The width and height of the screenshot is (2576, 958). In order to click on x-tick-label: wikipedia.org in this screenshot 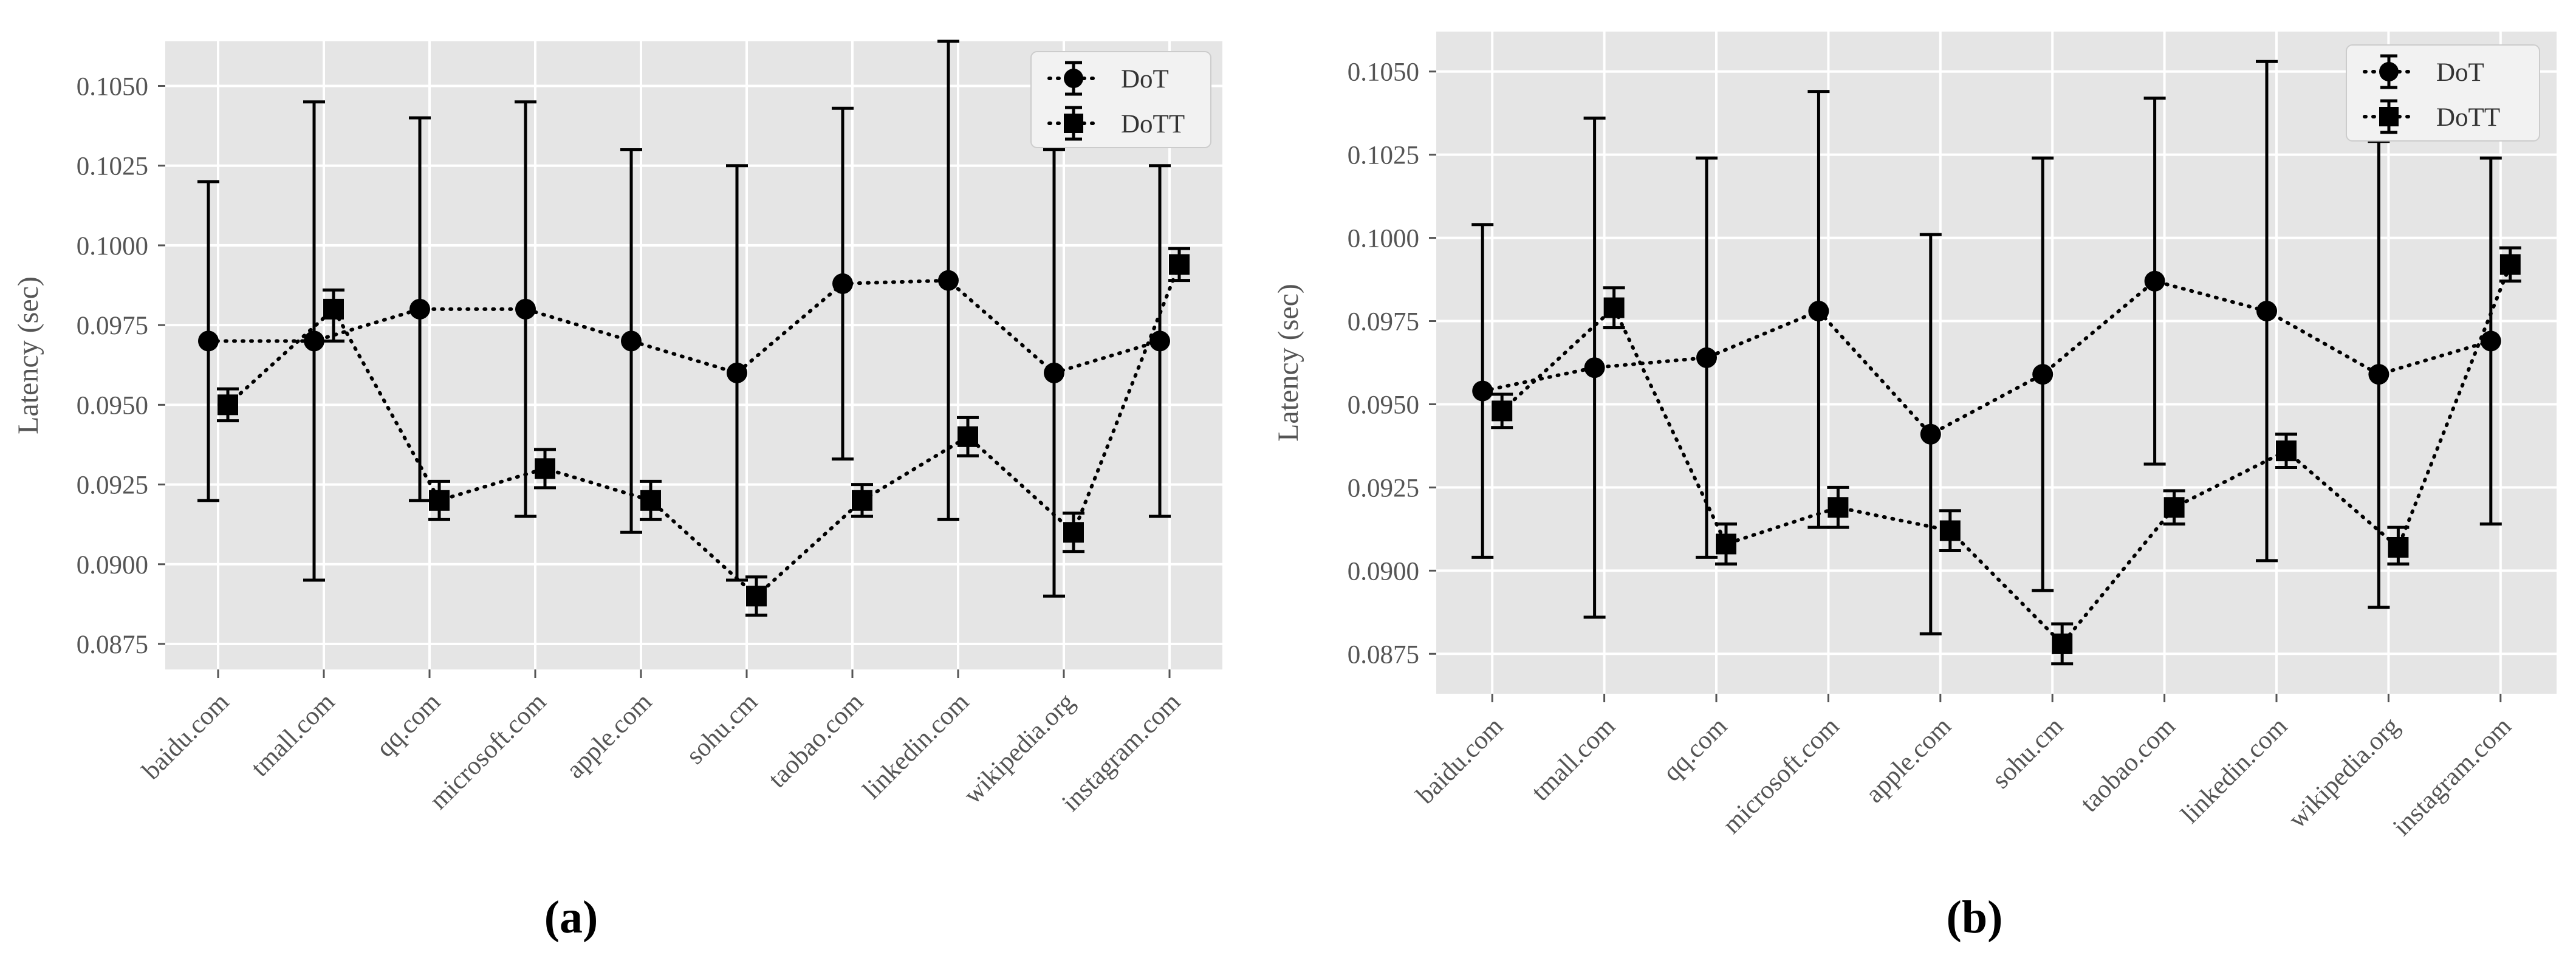, I will do `click(2344, 773)`.